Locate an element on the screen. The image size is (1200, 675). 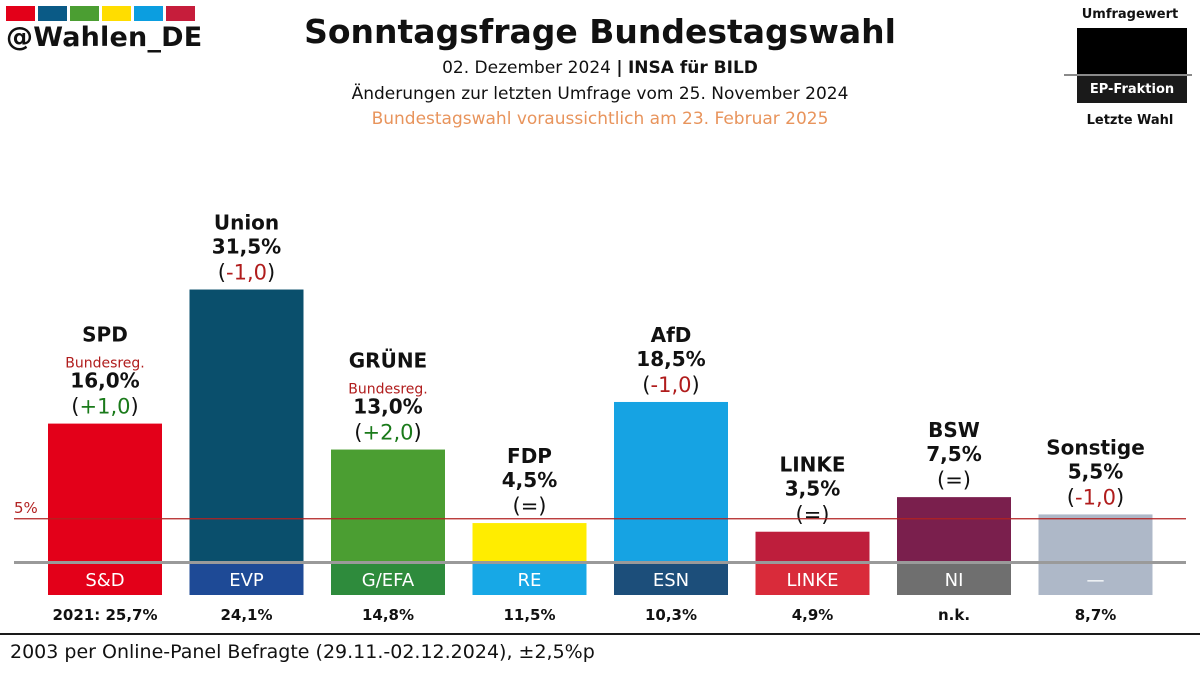
bar-sonstige is located at coordinates (1095, 538).